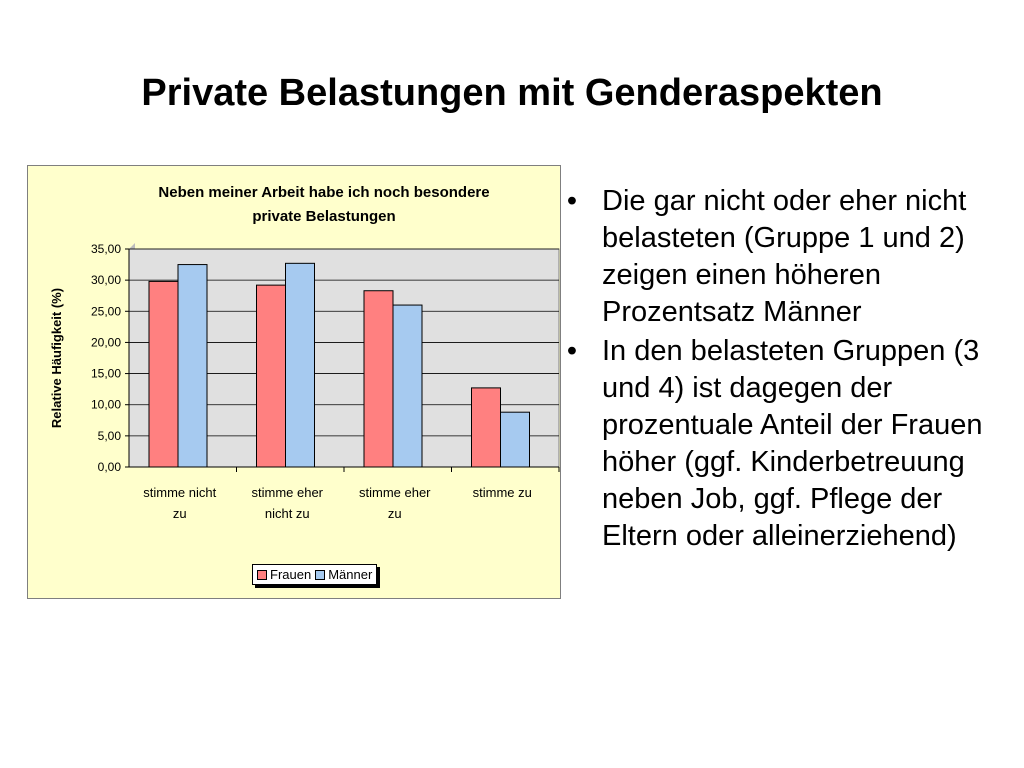  Describe the element at coordinates (106, 374) in the screenshot. I see `y-tick-label: 15,00` at that location.